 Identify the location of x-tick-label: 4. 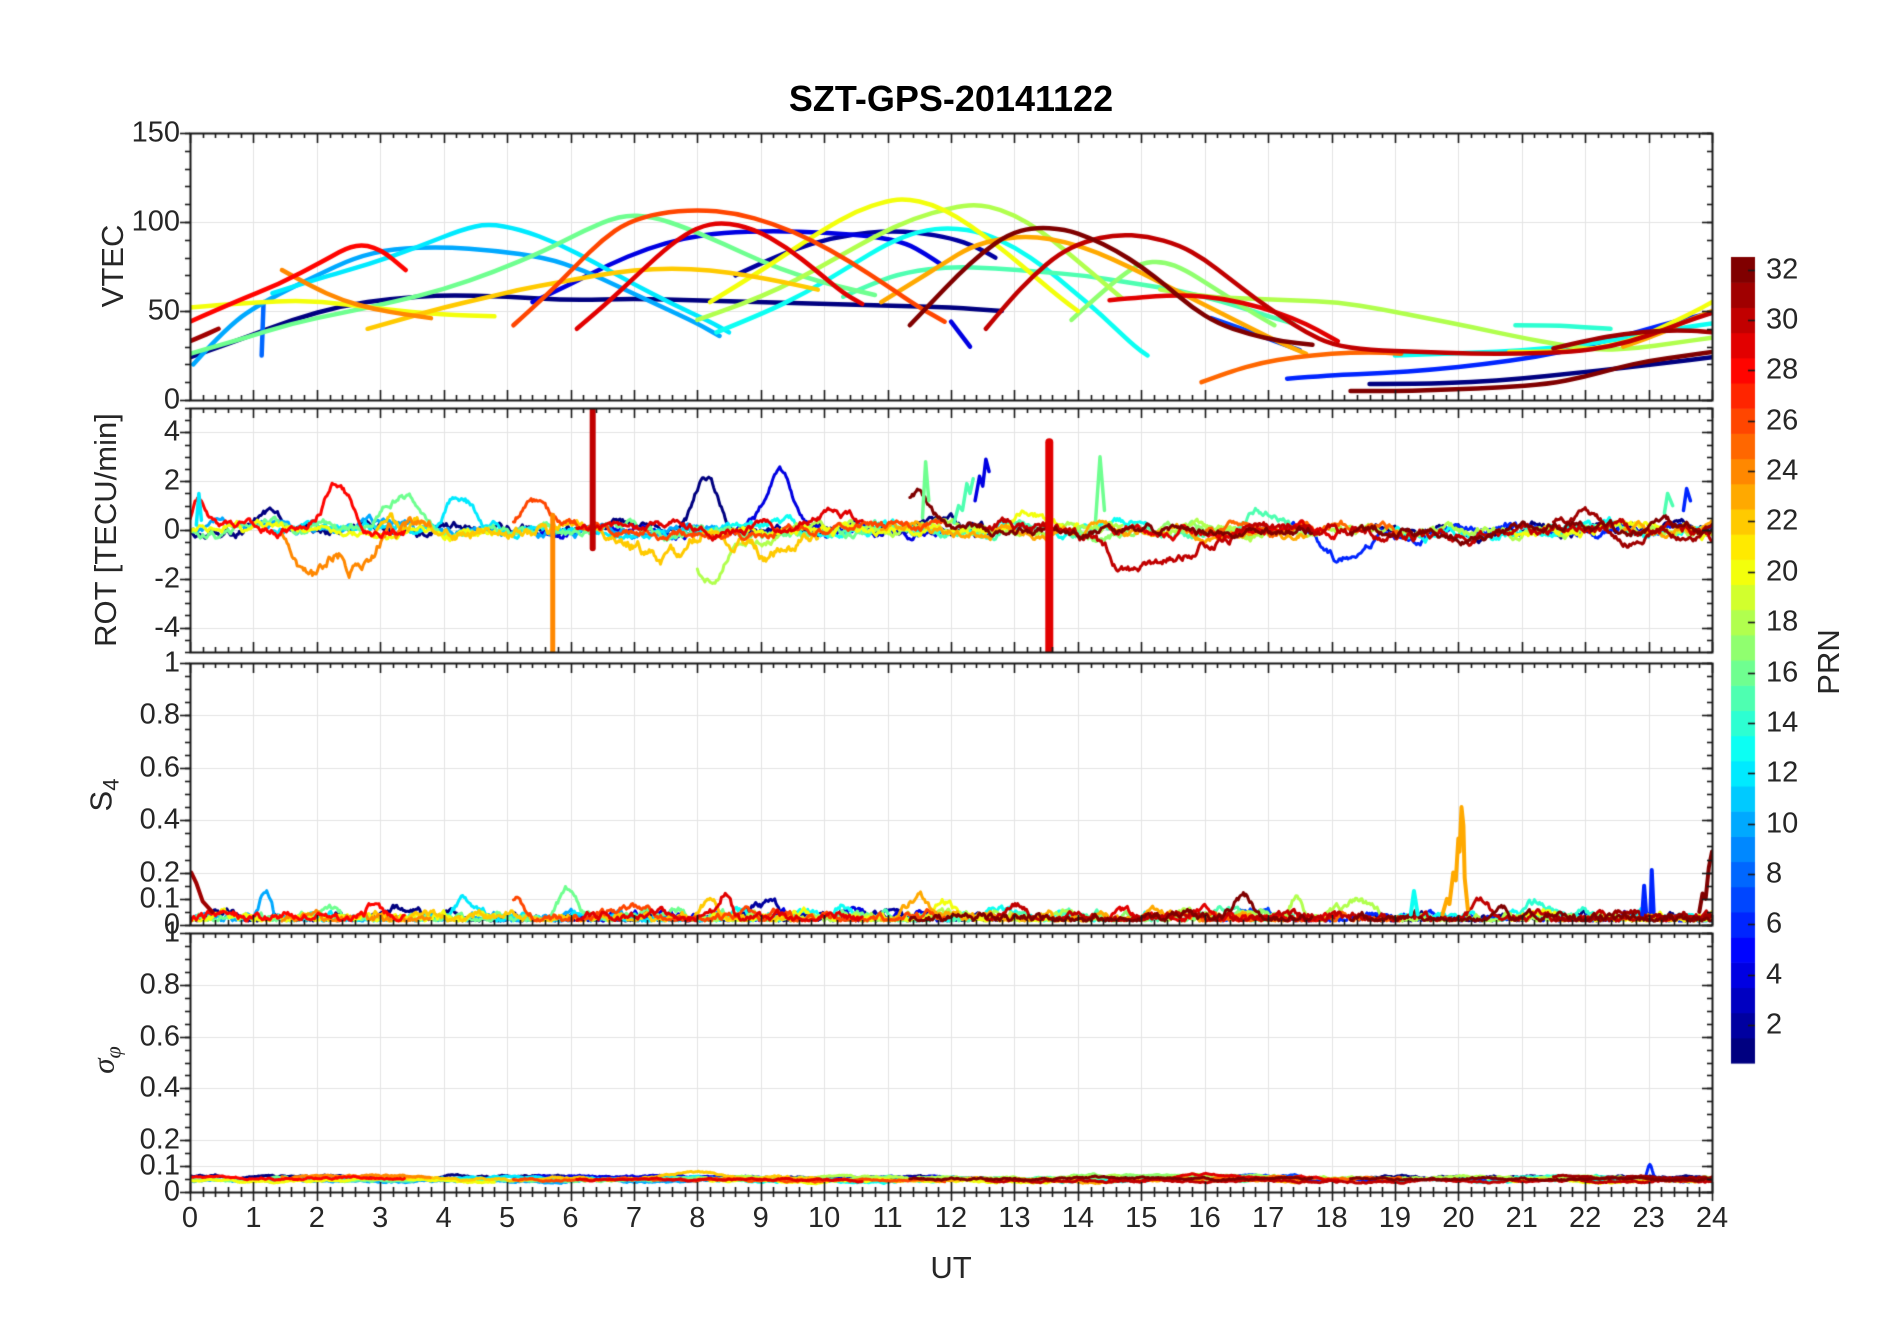
(443, 1218).